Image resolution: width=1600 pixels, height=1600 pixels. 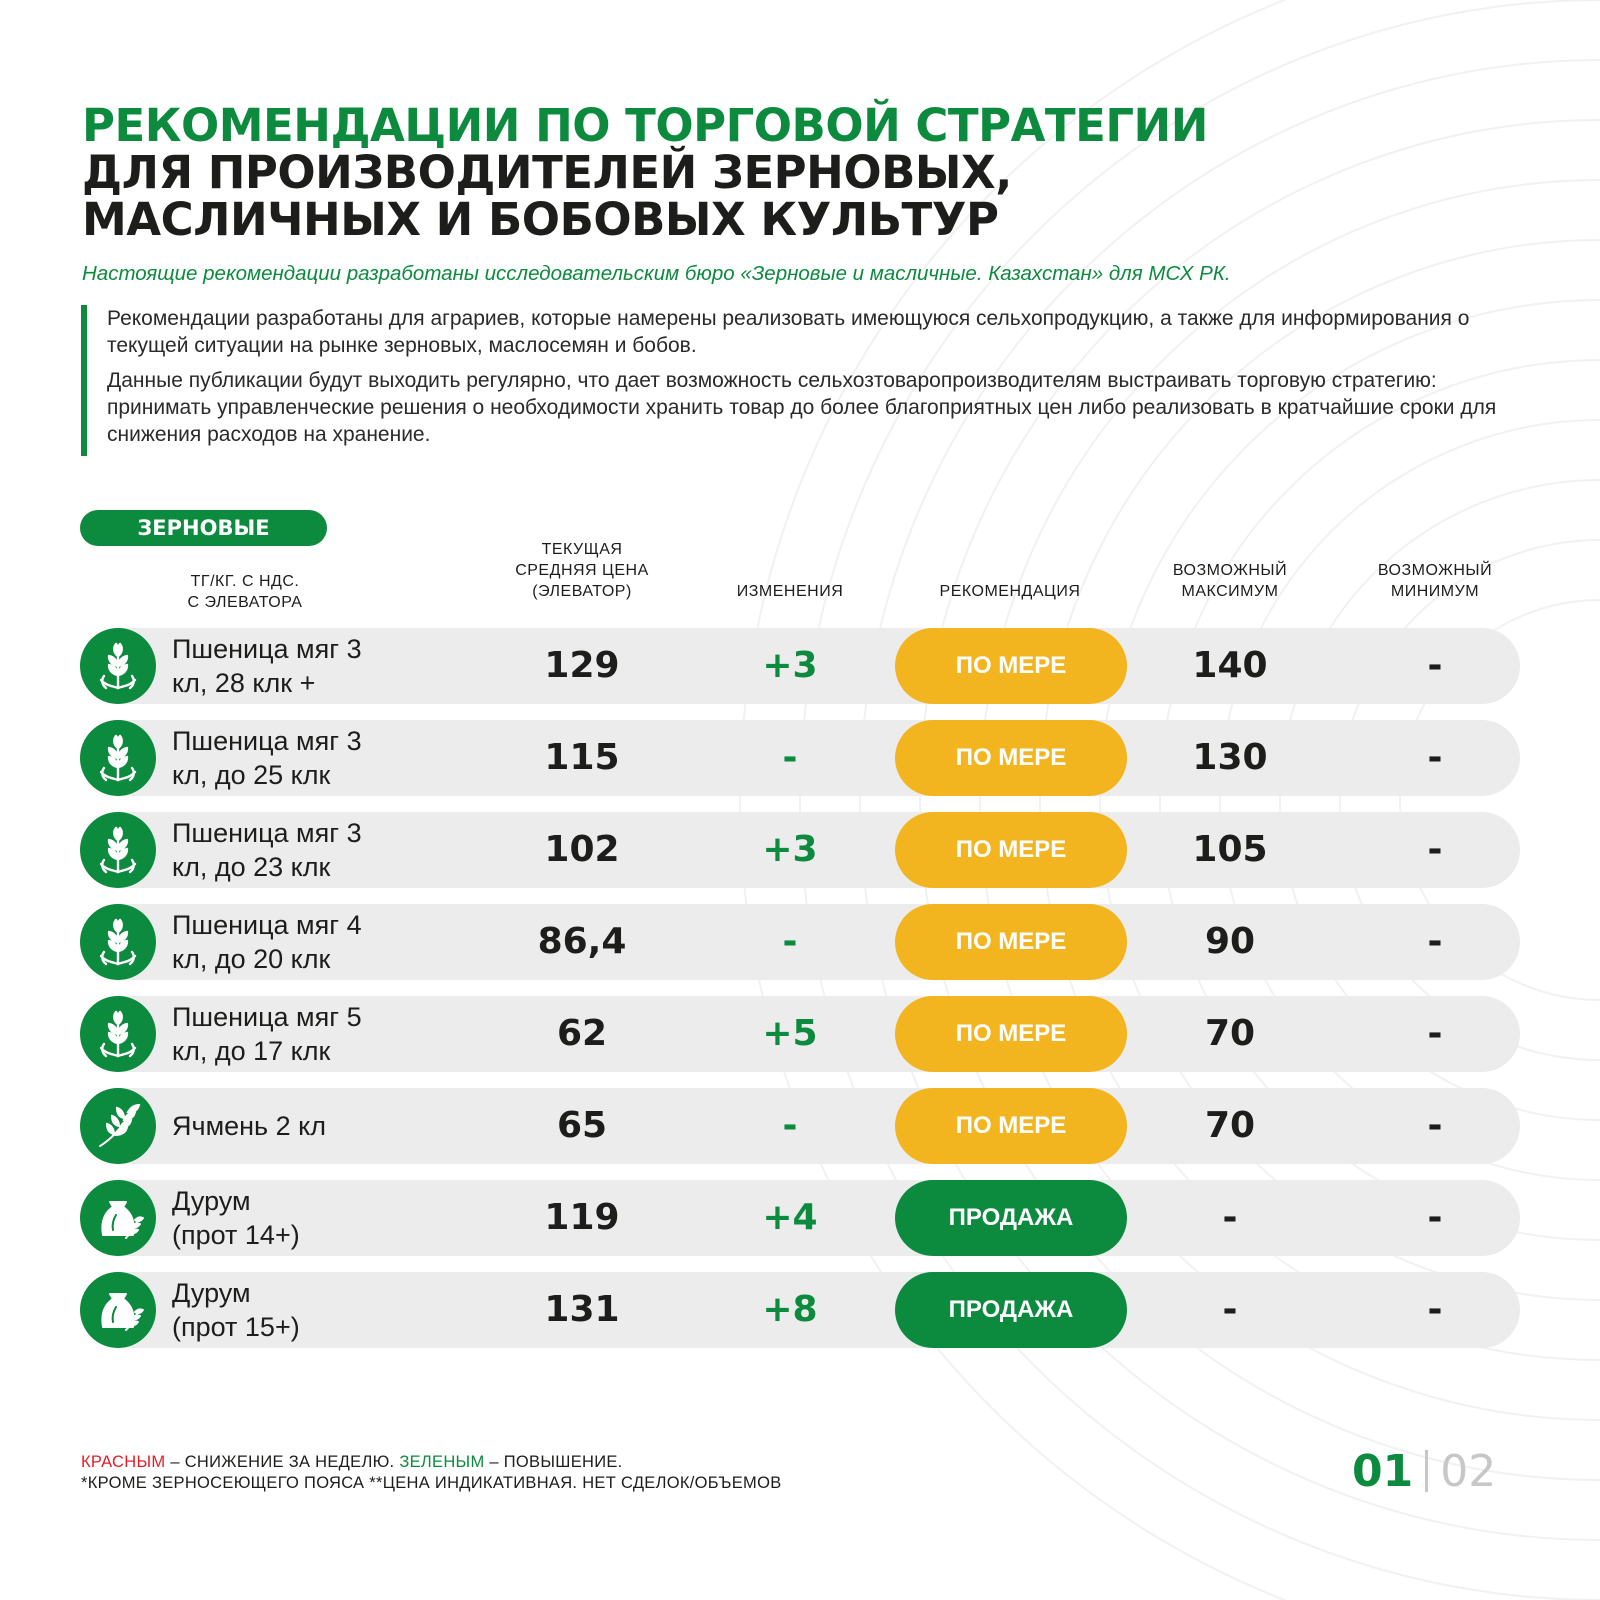 I want to click on title-line-3: МАСЛИЧНЫХ И БОБОВЫХ КУЛЬТУР, so click(x=540, y=219).